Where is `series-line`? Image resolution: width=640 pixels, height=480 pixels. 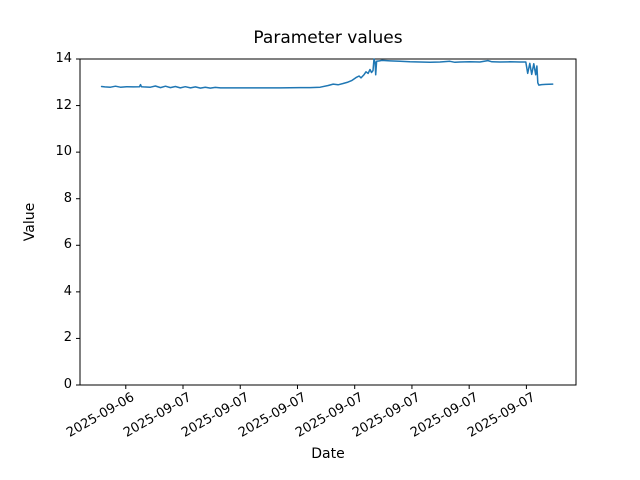 series-line is located at coordinates (327, 73).